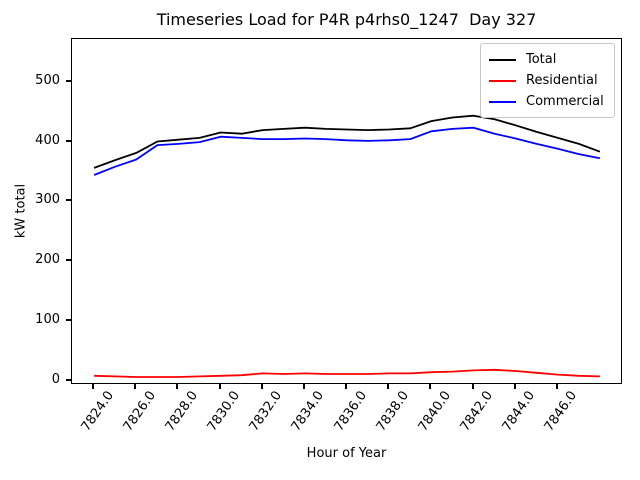 The height and width of the screenshot is (480, 640). What do you see at coordinates (561, 411) in the screenshot?
I see `x-tick-label: 7846.0` at bounding box center [561, 411].